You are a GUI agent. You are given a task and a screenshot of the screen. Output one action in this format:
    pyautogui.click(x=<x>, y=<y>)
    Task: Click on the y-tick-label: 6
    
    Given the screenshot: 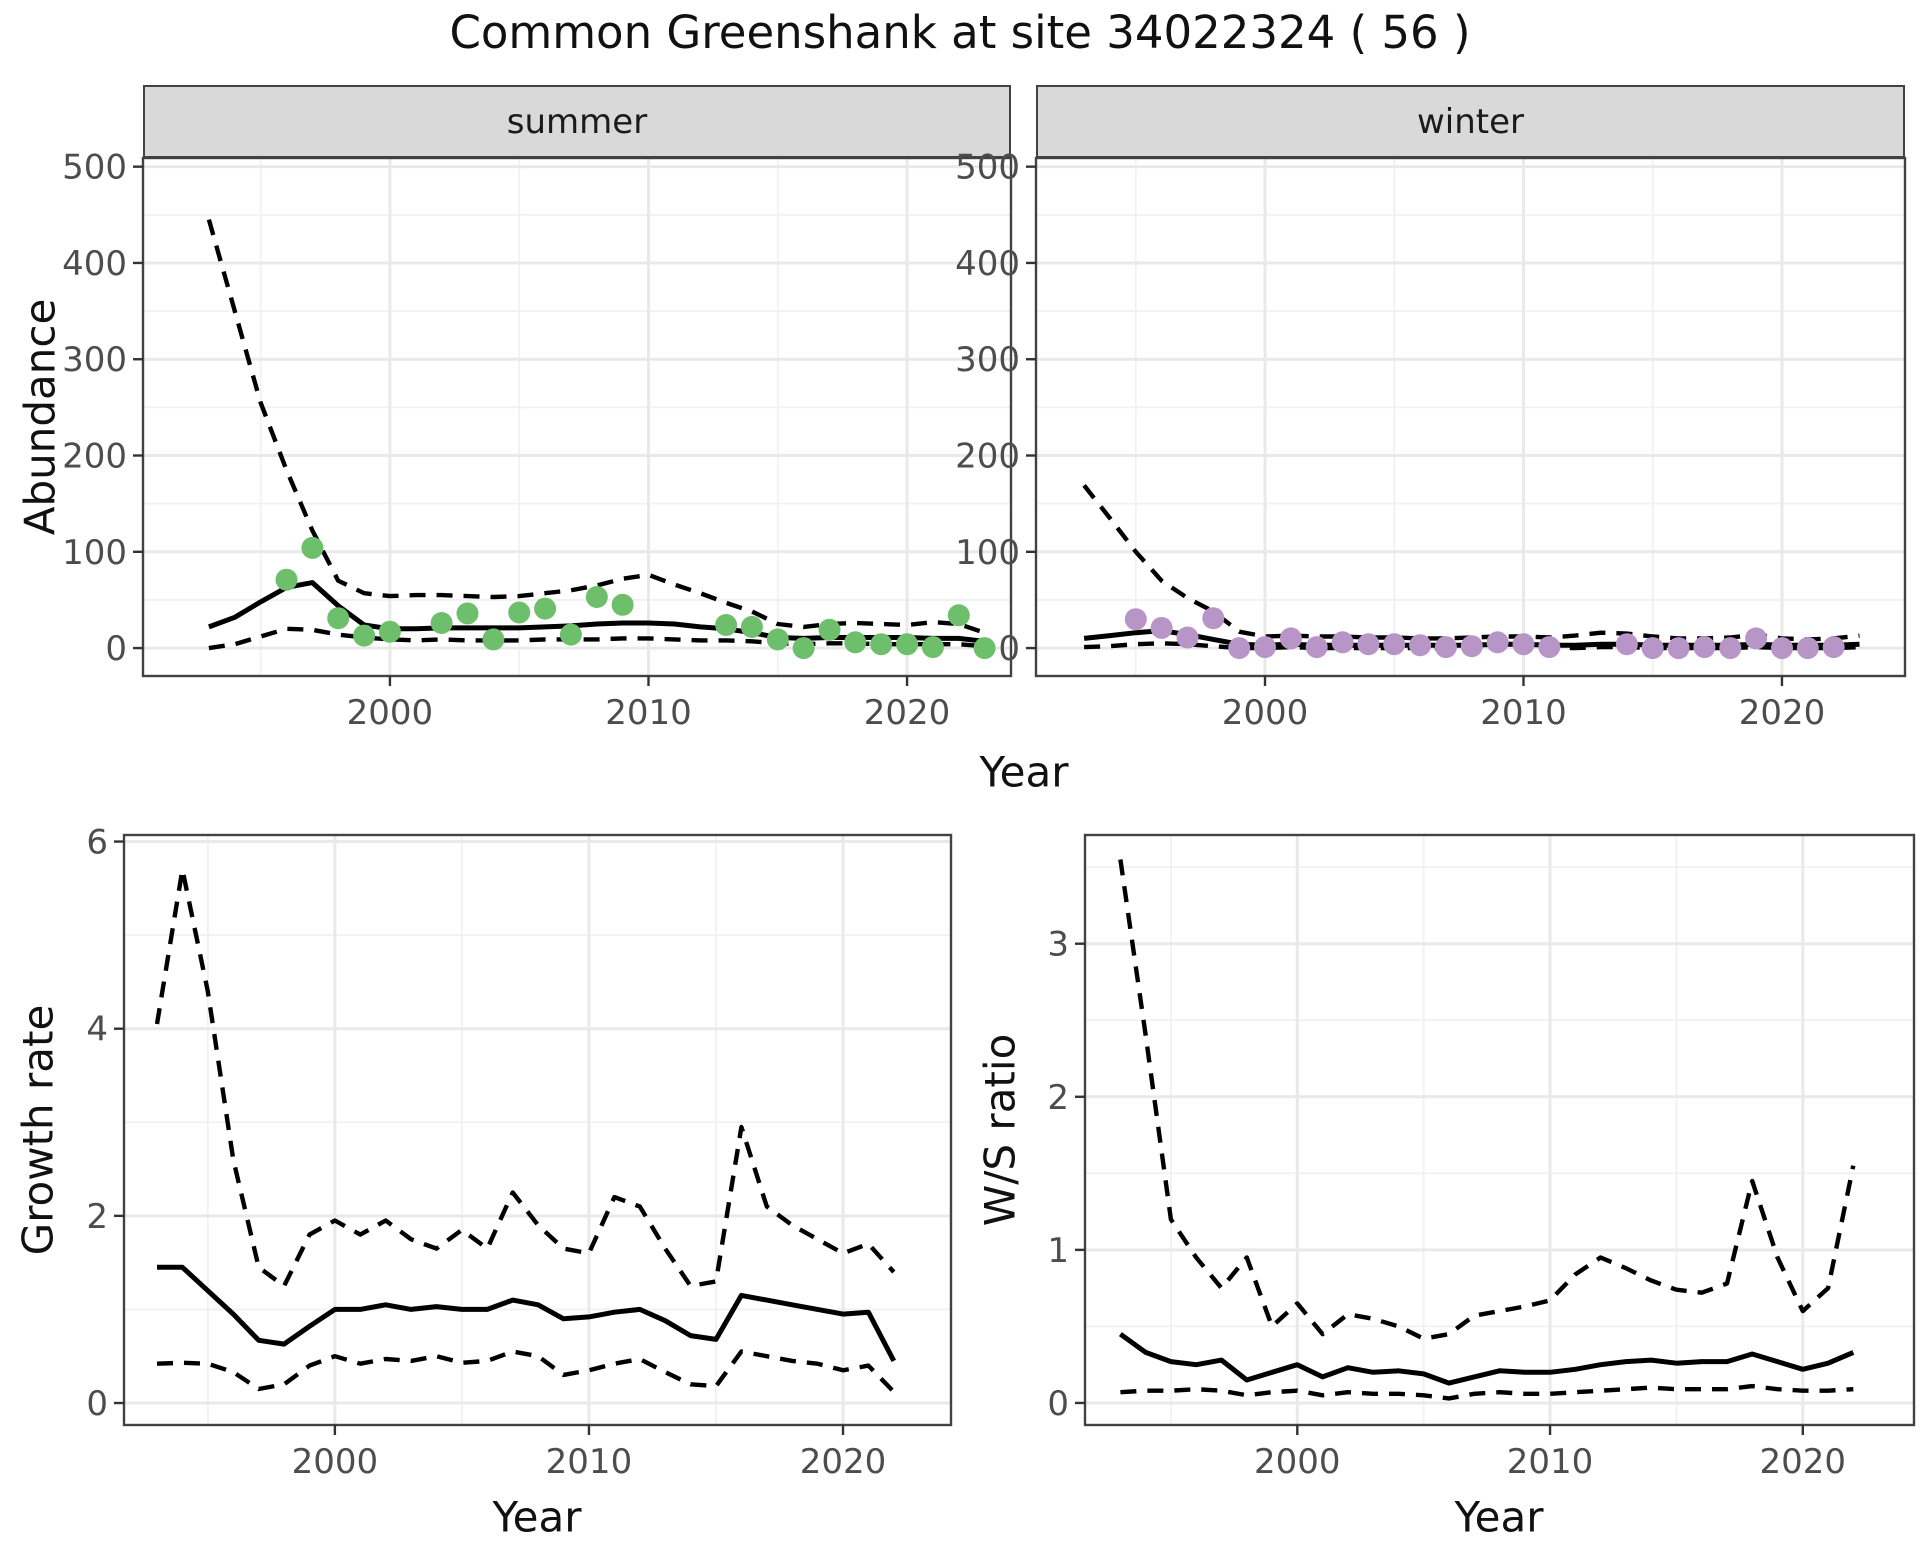 What is the action you would take?
    pyautogui.click(x=97, y=843)
    